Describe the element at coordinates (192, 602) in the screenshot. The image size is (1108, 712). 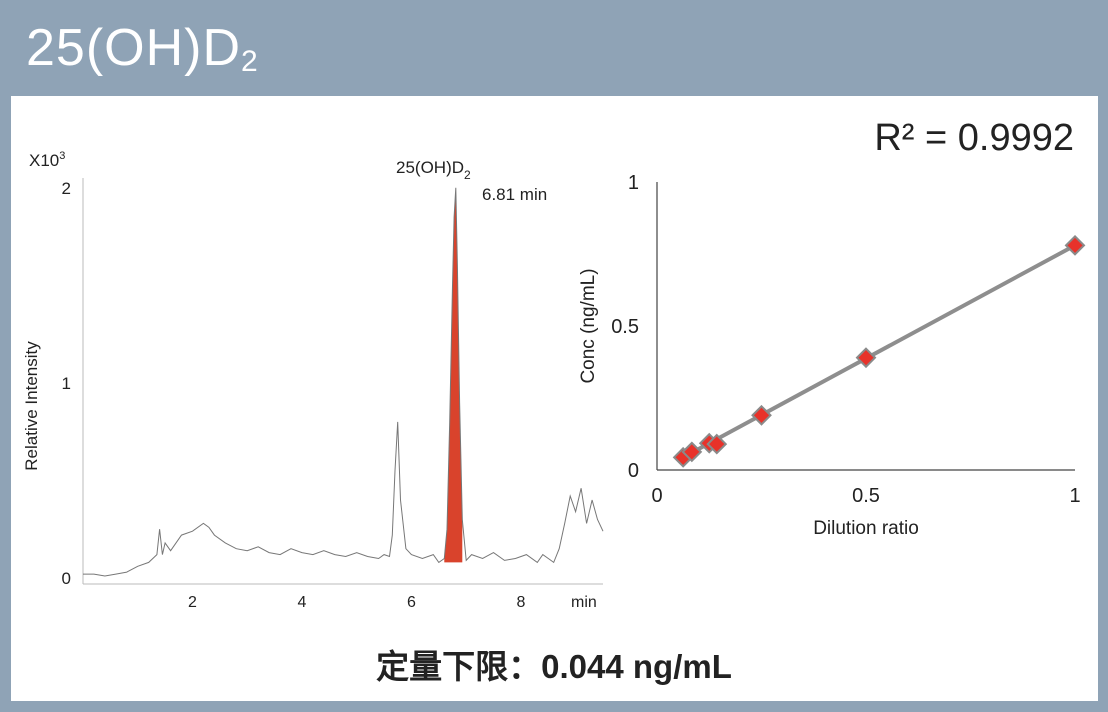
I see `chromatogram-x-tick: 2` at that location.